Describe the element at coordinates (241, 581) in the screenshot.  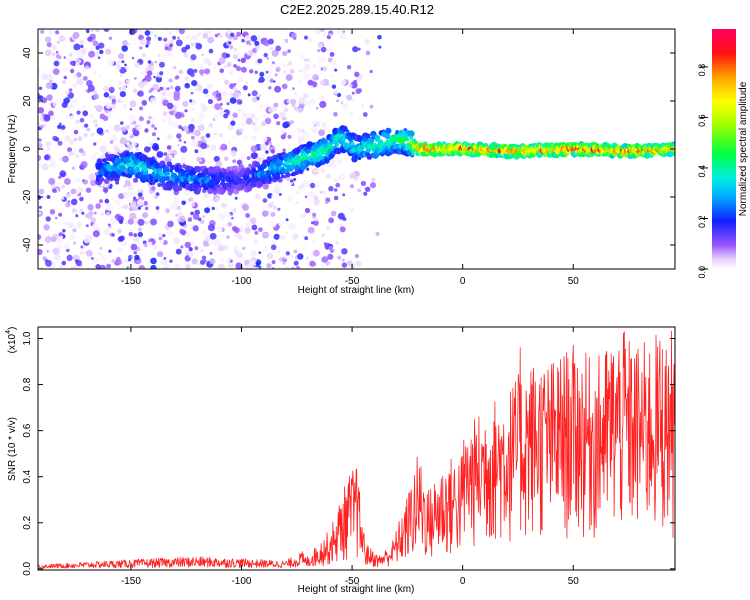
I see `x-tick-label: -100` at that location.